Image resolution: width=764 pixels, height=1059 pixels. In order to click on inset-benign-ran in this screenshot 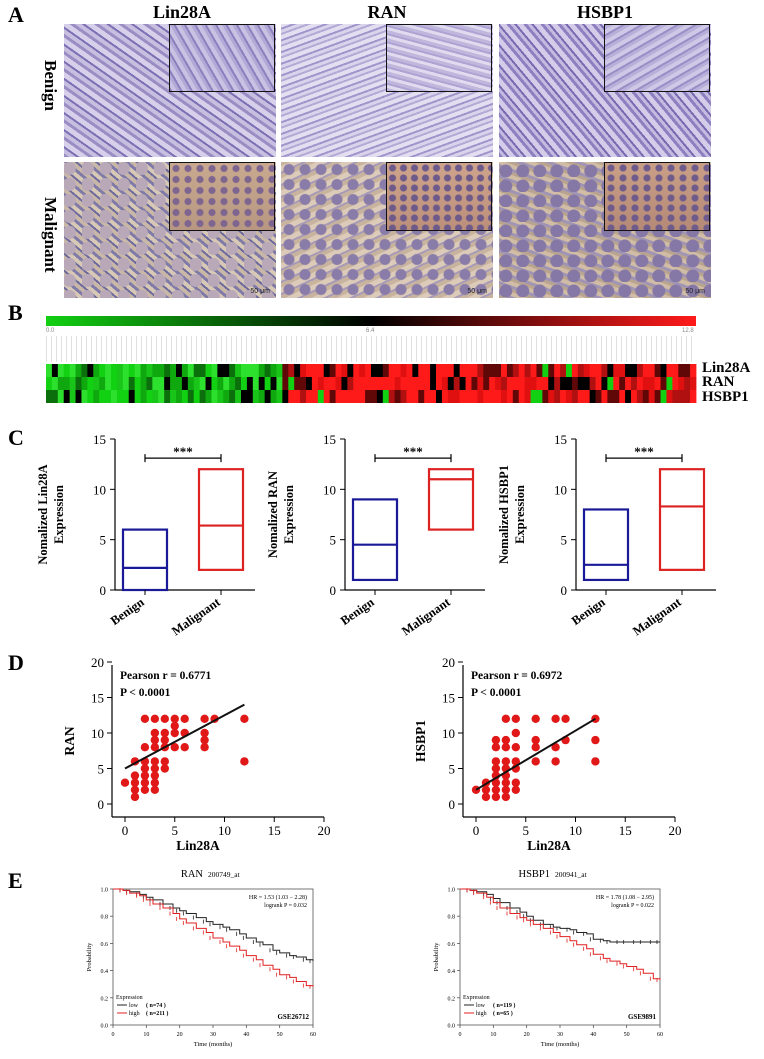, I will do `click(439, 58)`.